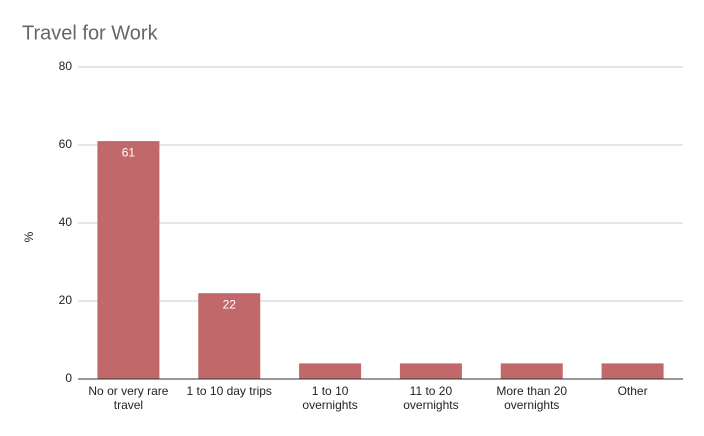 The width and height of the screenshot is (704, 436). I want to click on y-tick-label: 20, so click(66, 300).